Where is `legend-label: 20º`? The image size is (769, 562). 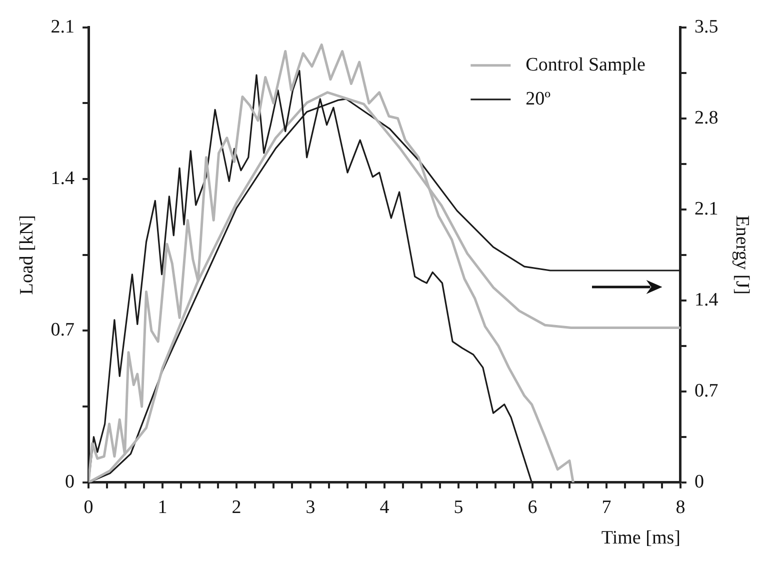
legend-label: 20º is located at coordinates (538, 99).